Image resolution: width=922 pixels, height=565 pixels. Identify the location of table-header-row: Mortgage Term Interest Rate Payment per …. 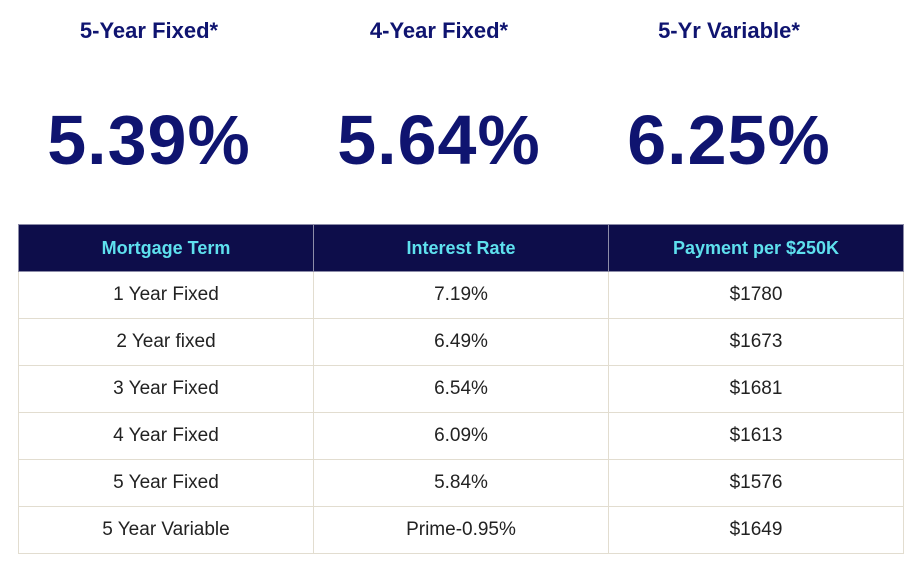
(461, 248).